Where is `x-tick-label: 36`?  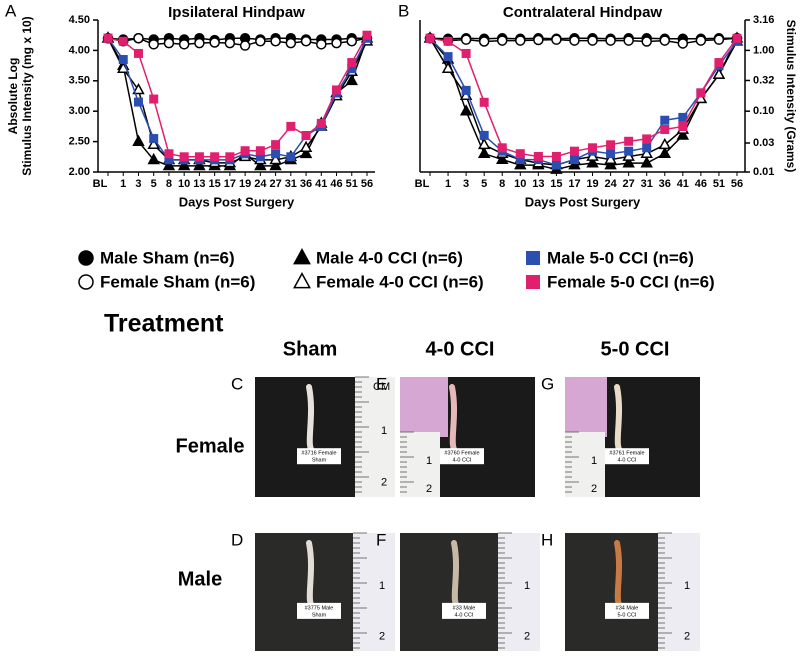 x-tick-label: 36 is located at coordinates (306, 184).